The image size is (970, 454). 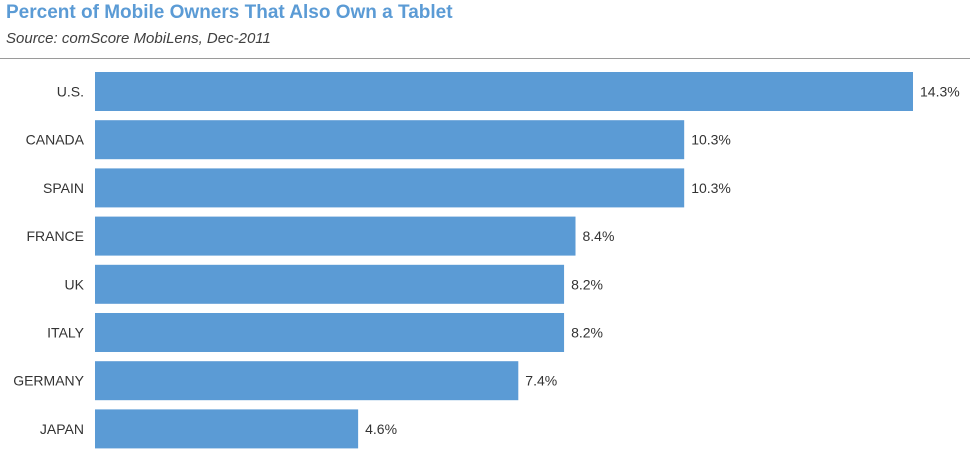 I want to click on category-label: UK, so click(x=75, y=284).